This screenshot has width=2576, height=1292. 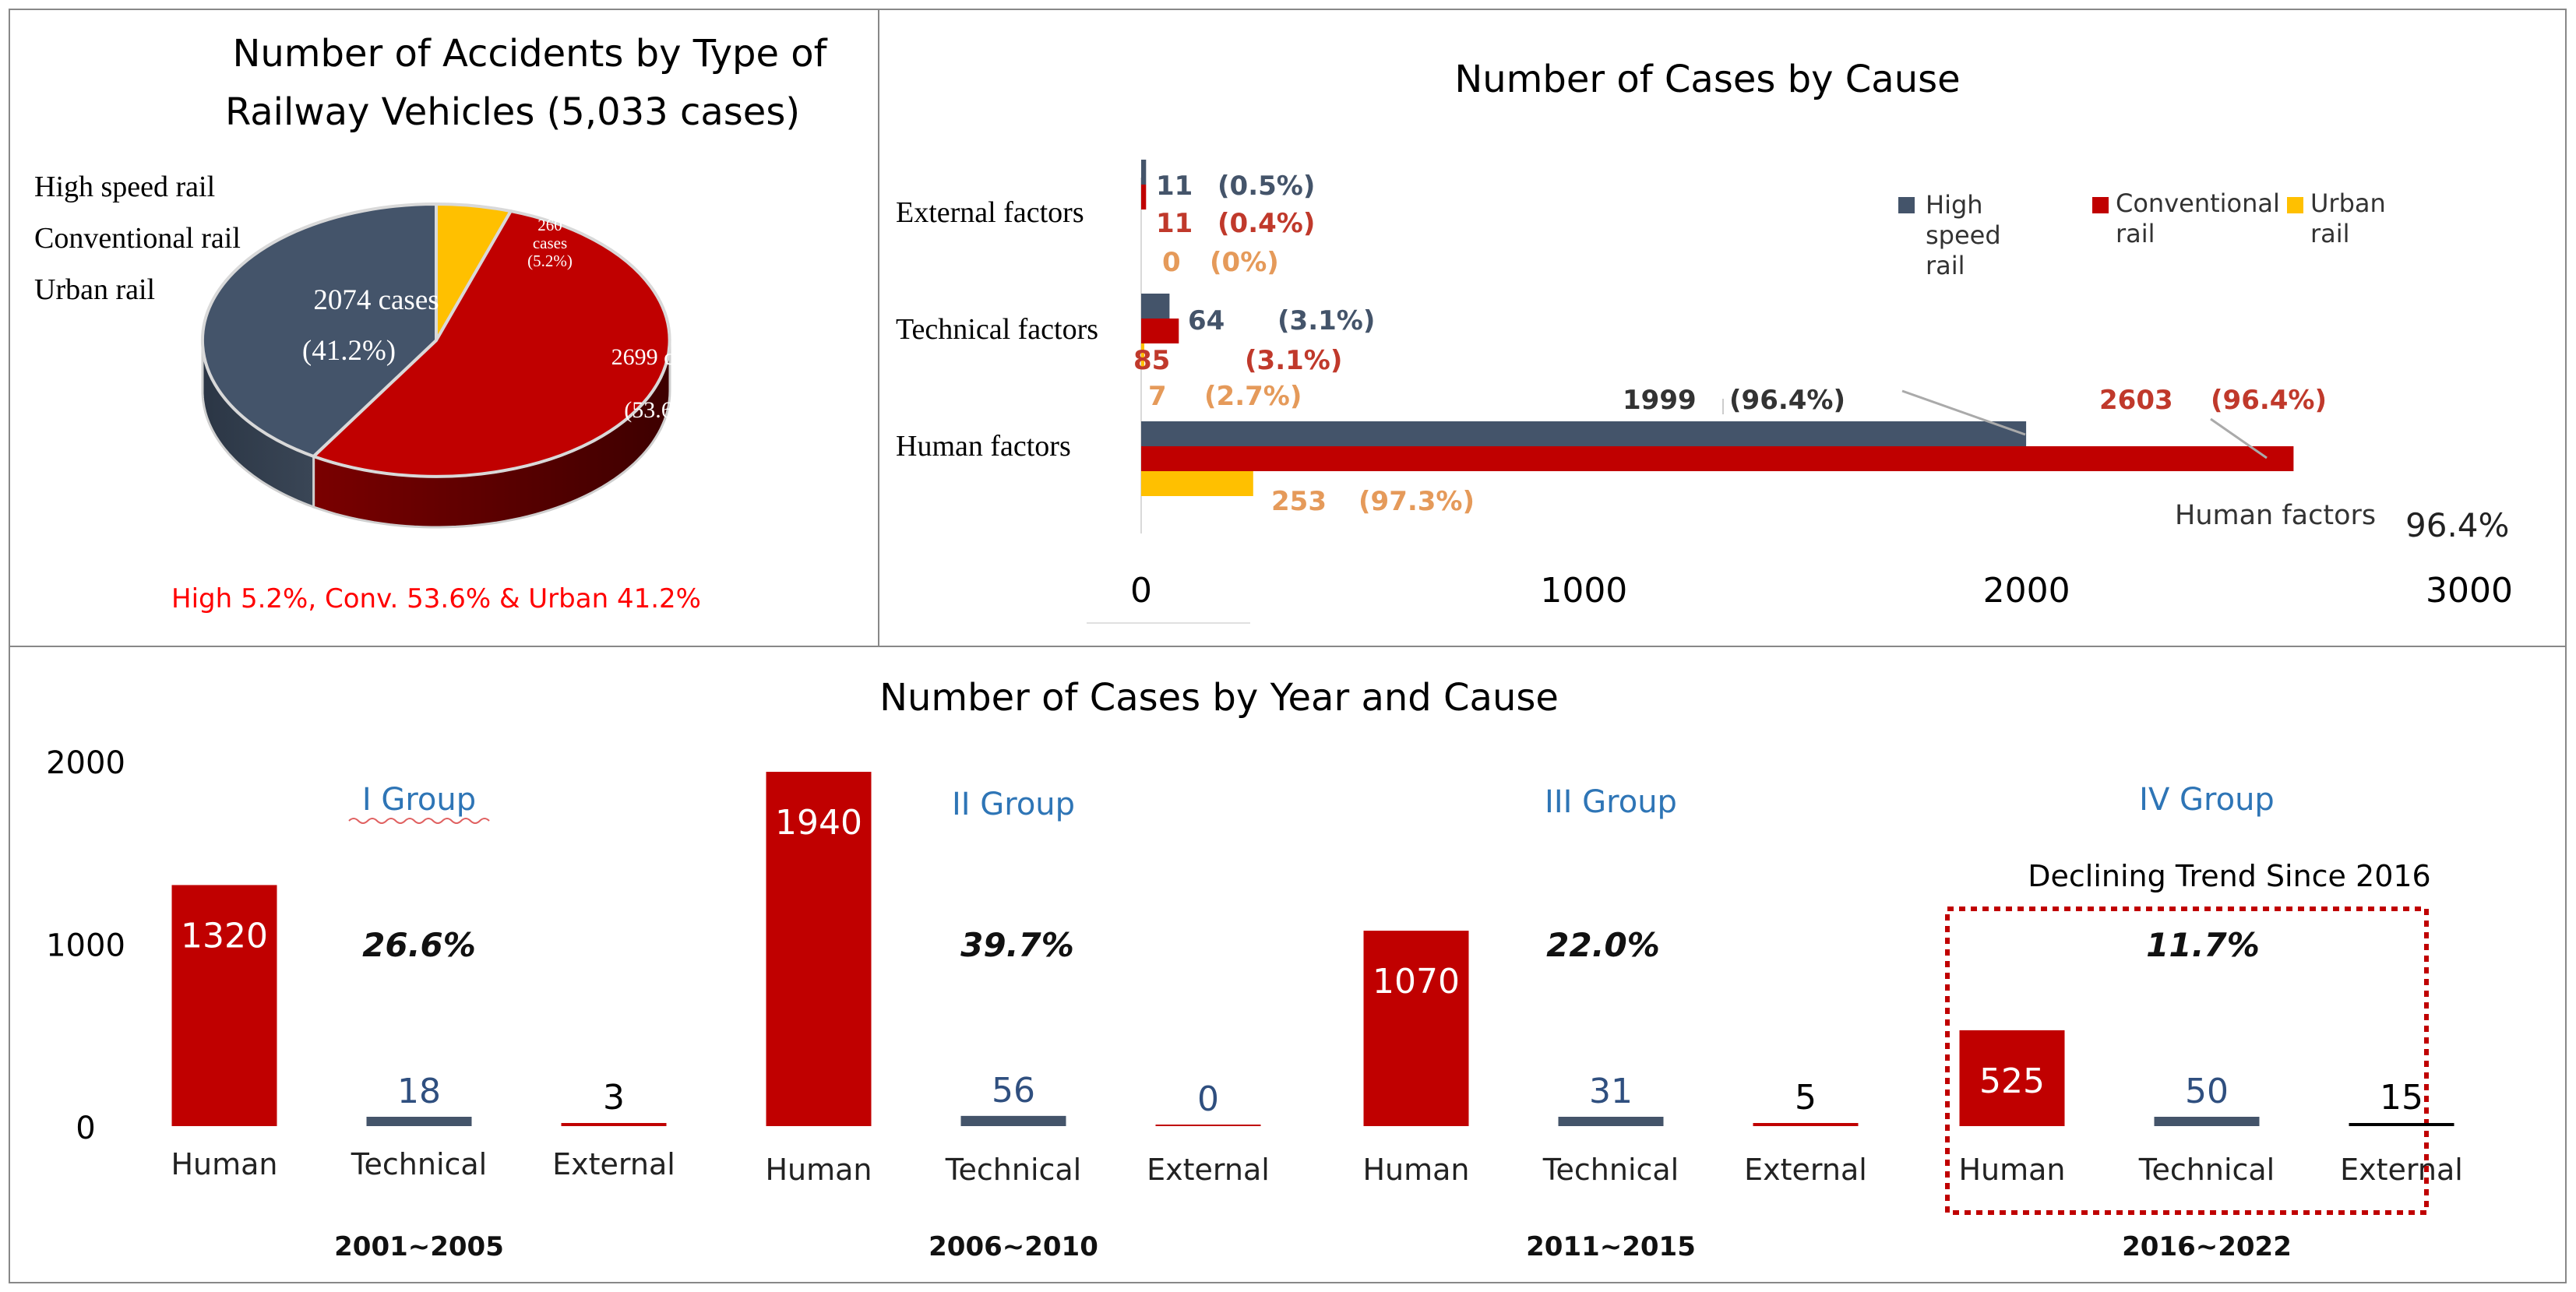 I want to click on hbar-technical-high-pct: (3.1%), so click(x=1326, y=320).